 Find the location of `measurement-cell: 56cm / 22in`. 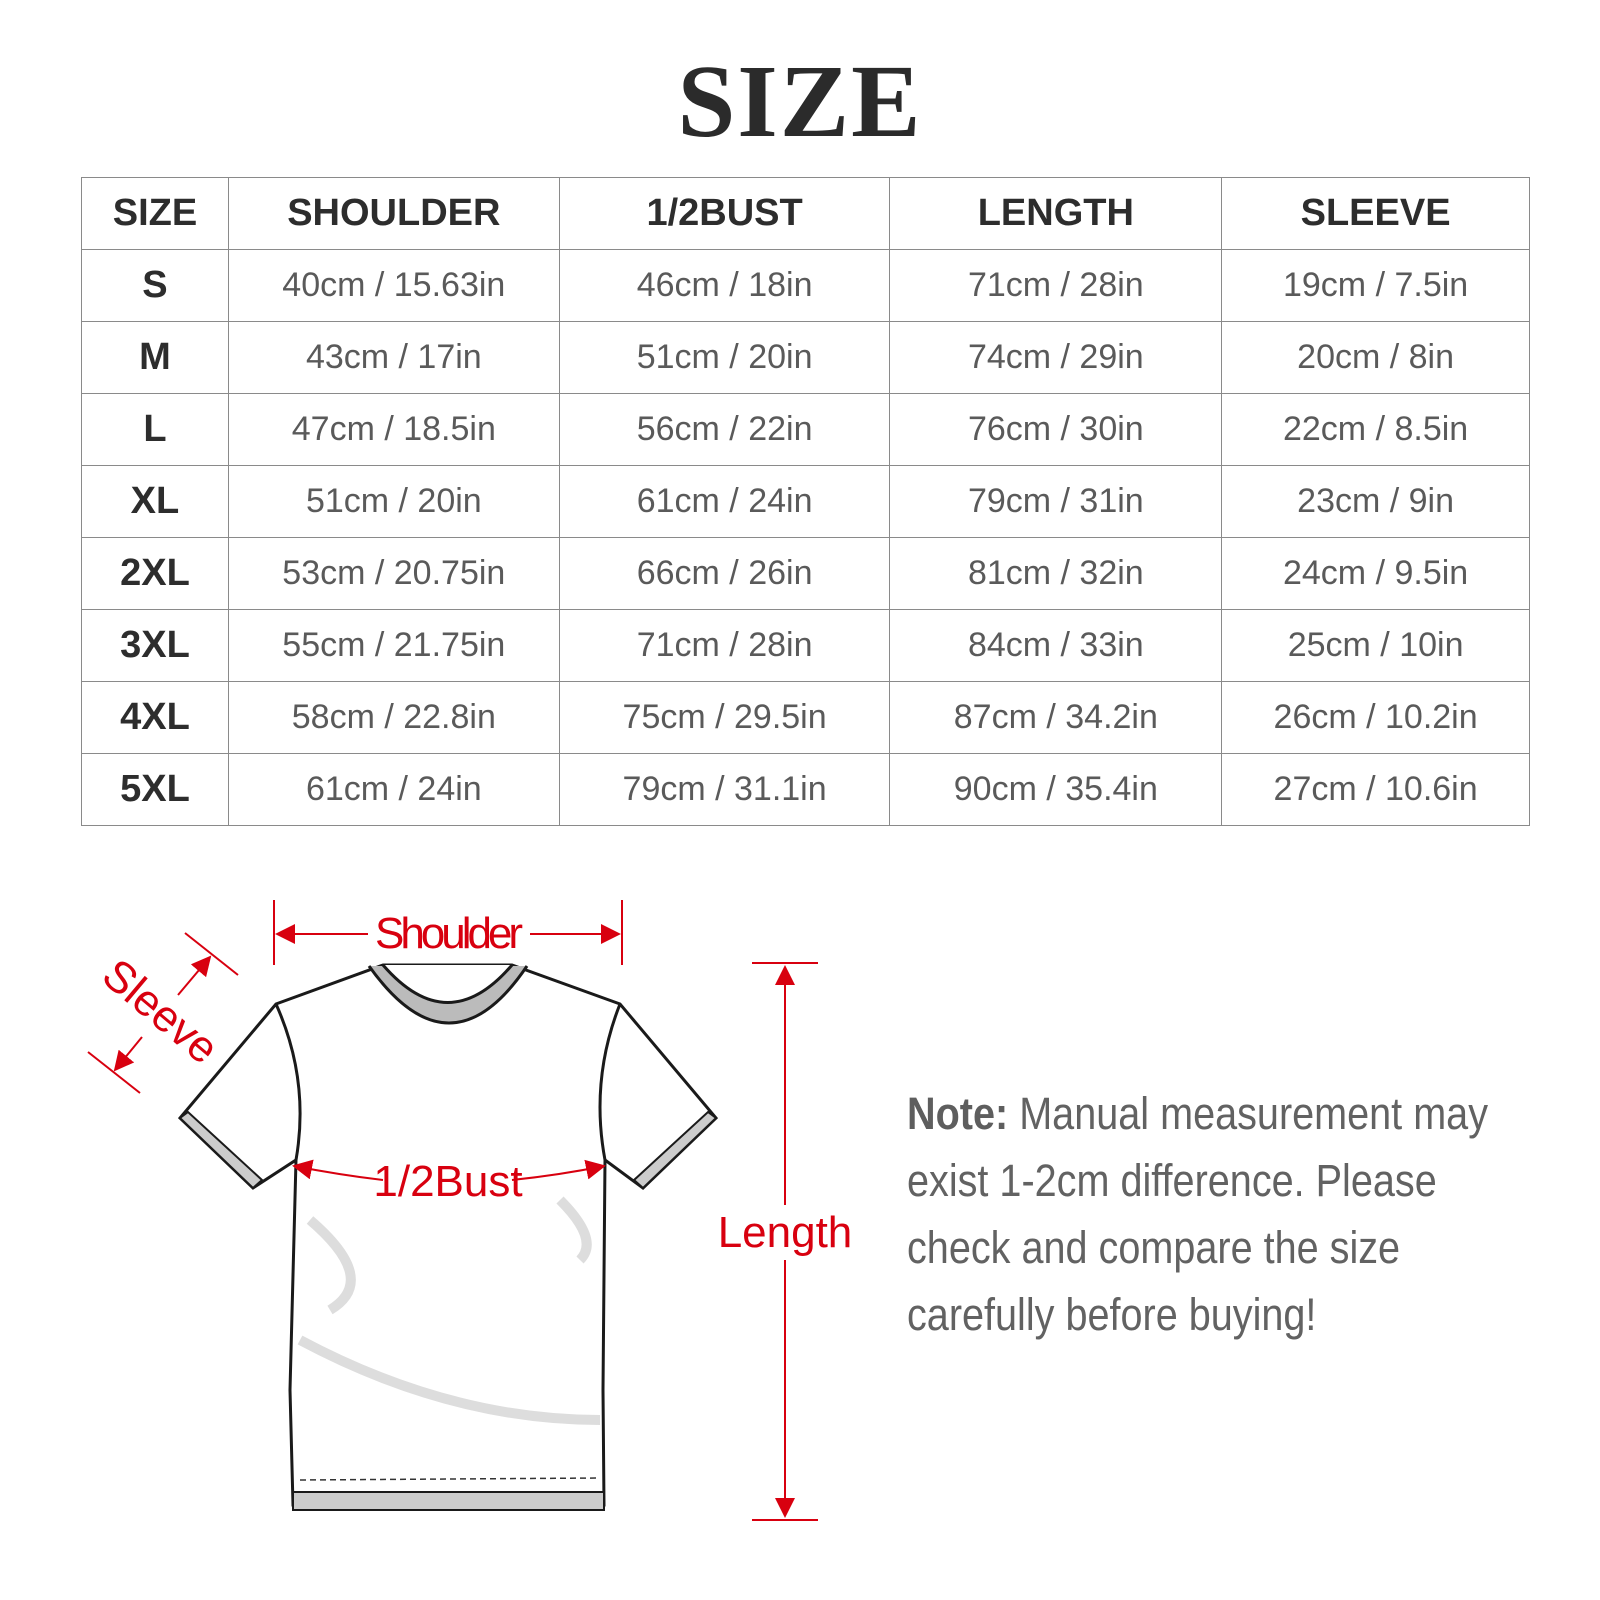

measurement-cell: 56cm / 22in is located at coordinates (724, 429).